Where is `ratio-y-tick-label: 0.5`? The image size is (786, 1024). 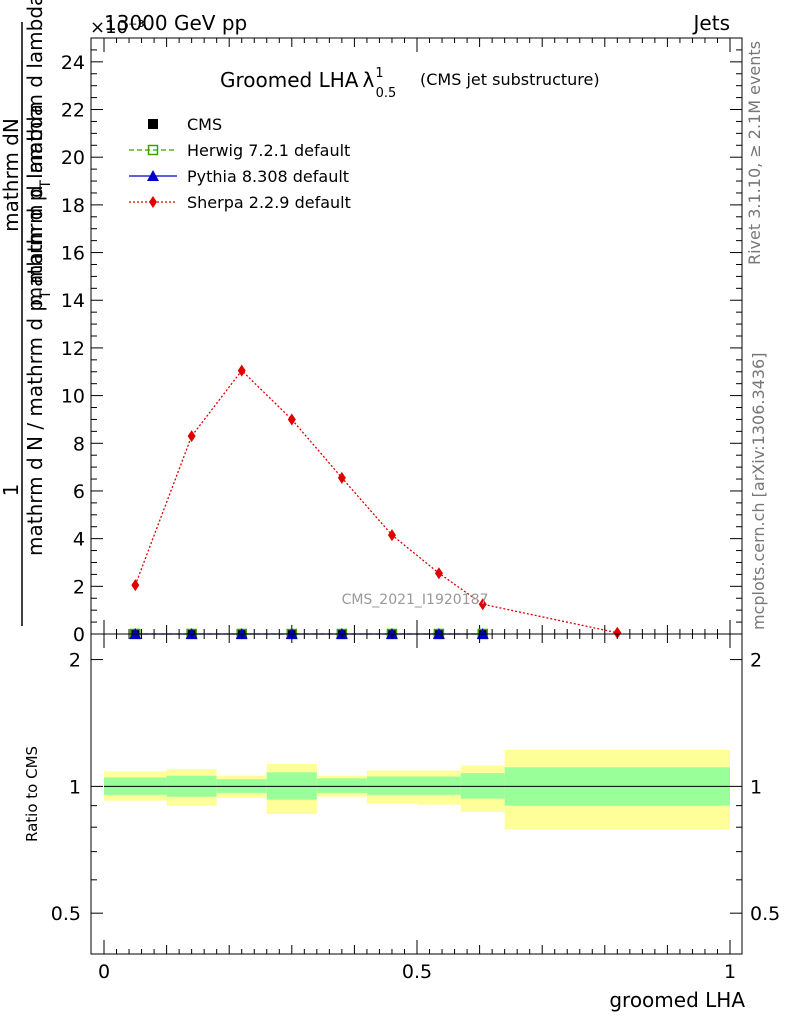
ratio-y-tick-label: 0.5 is located at coordinates (66, 914).